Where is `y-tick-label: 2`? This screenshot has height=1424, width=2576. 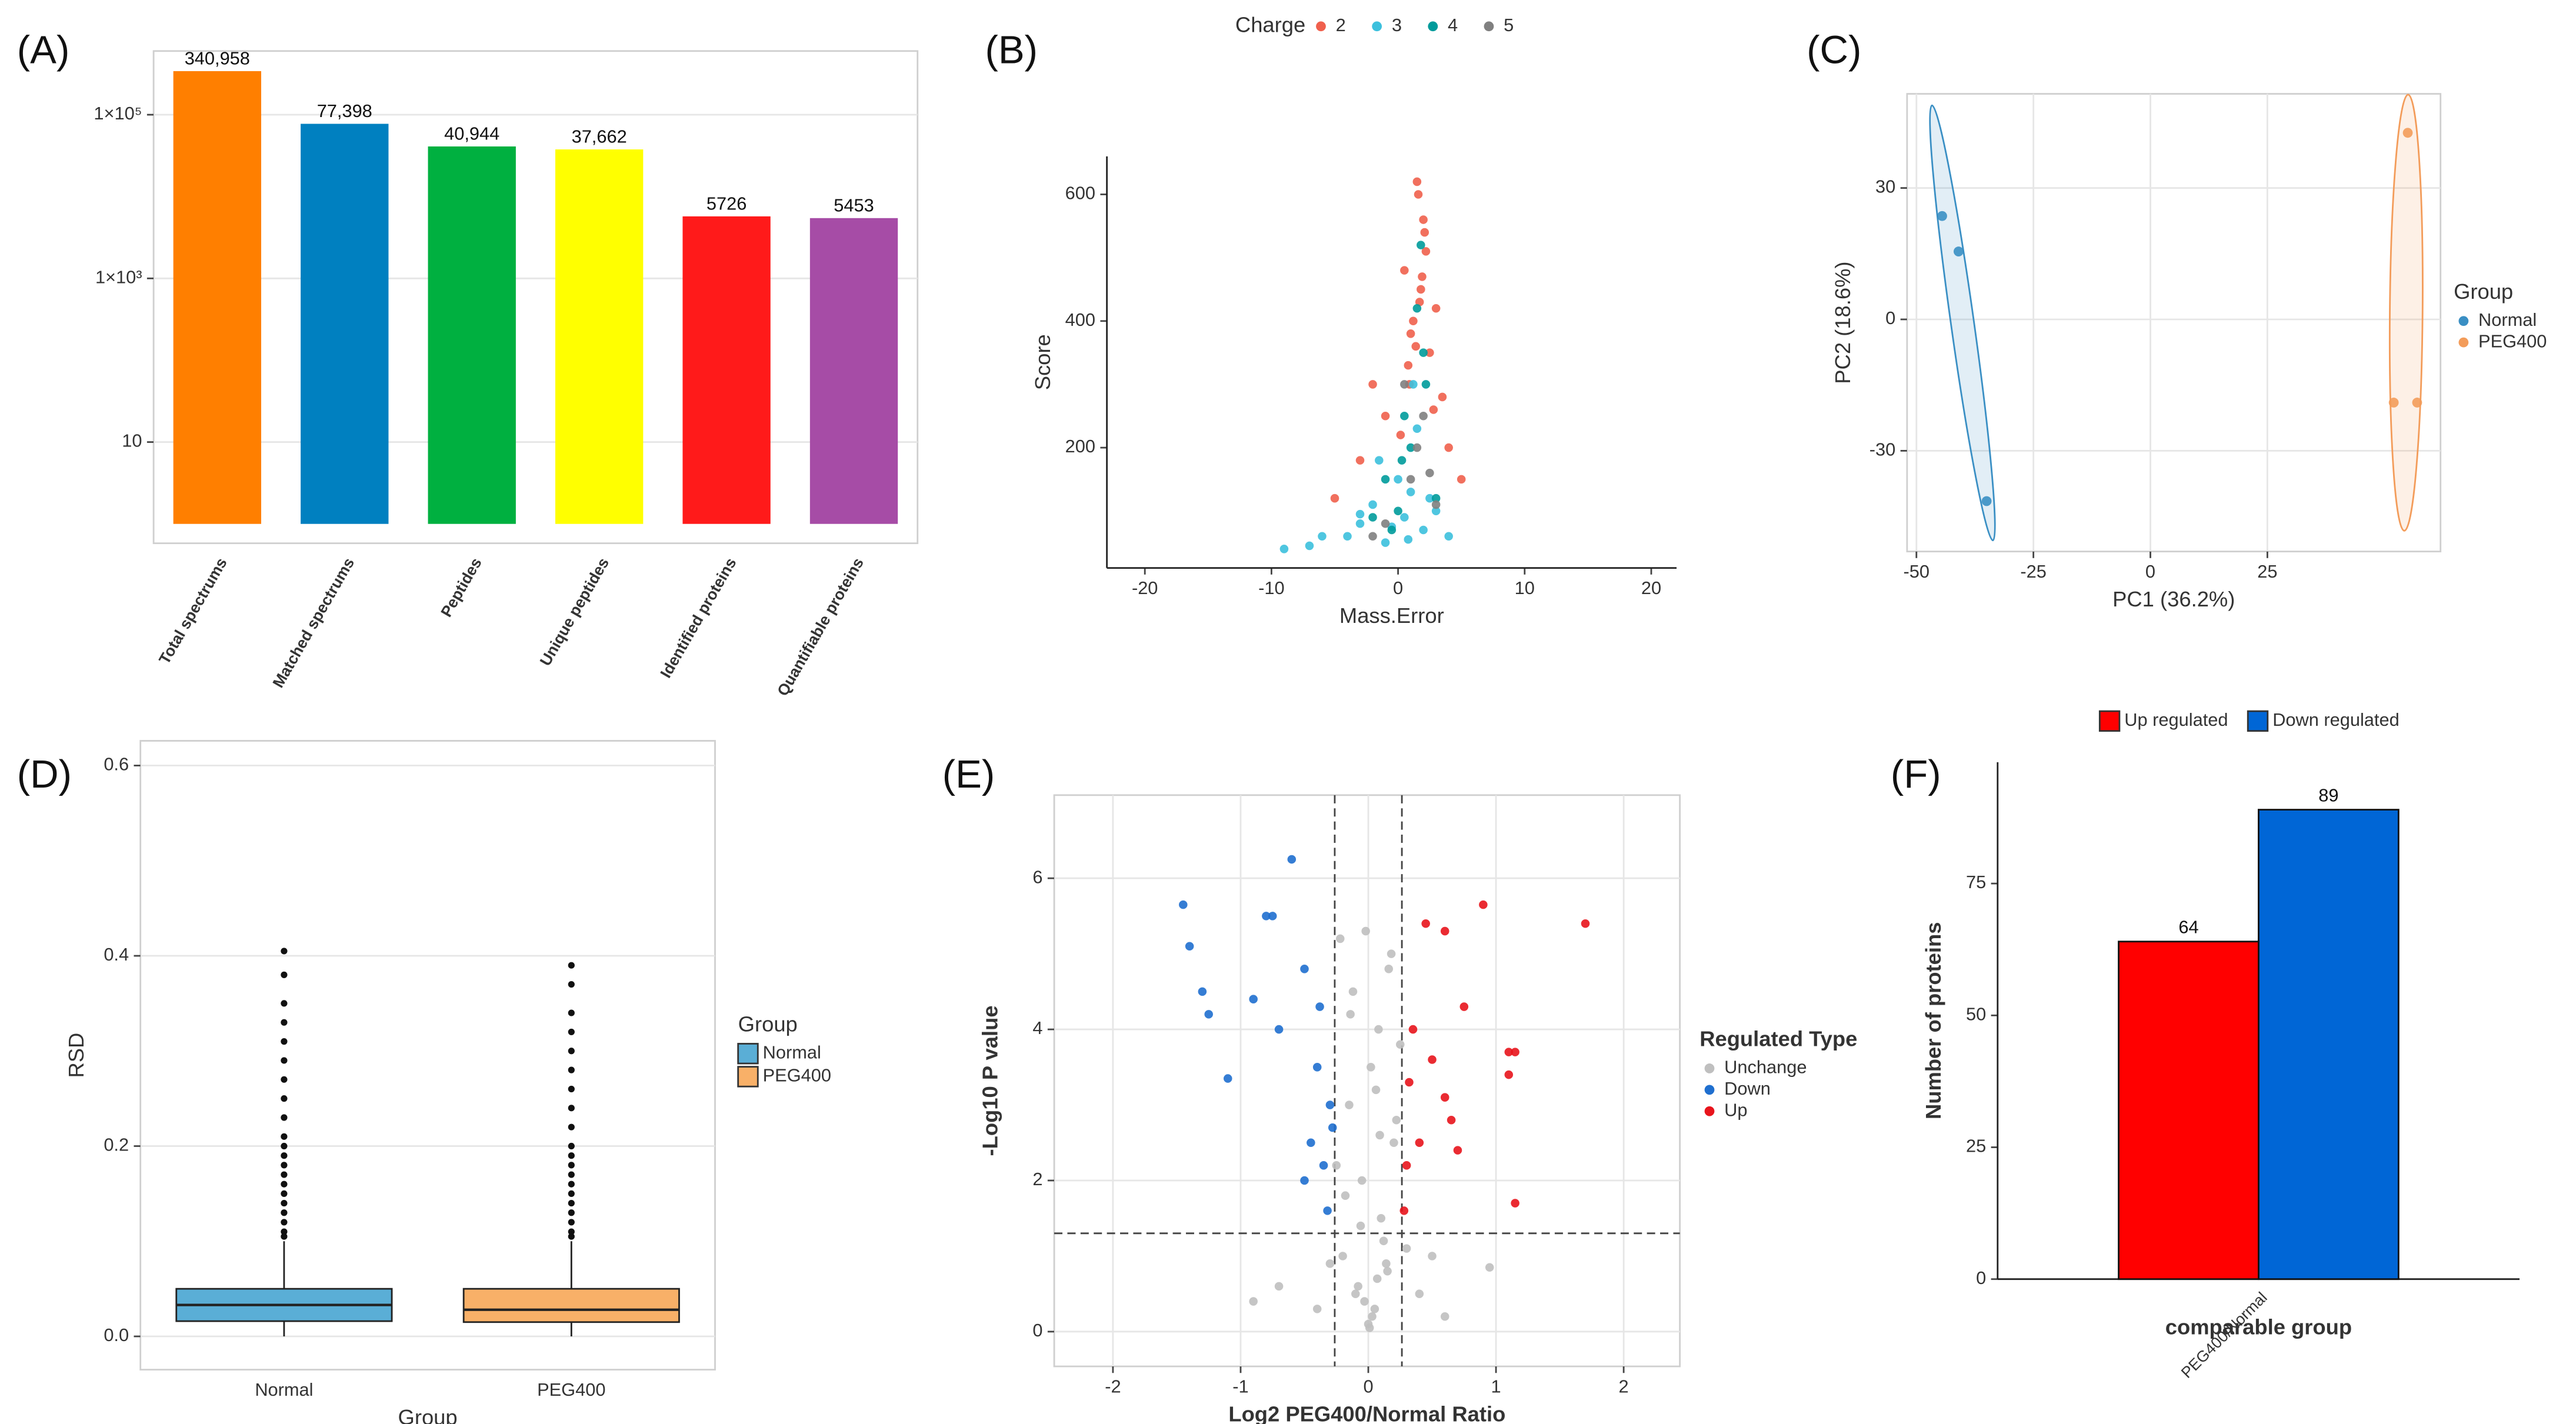 y-tick-label: 2 is located at coordinates (1037, 1179).